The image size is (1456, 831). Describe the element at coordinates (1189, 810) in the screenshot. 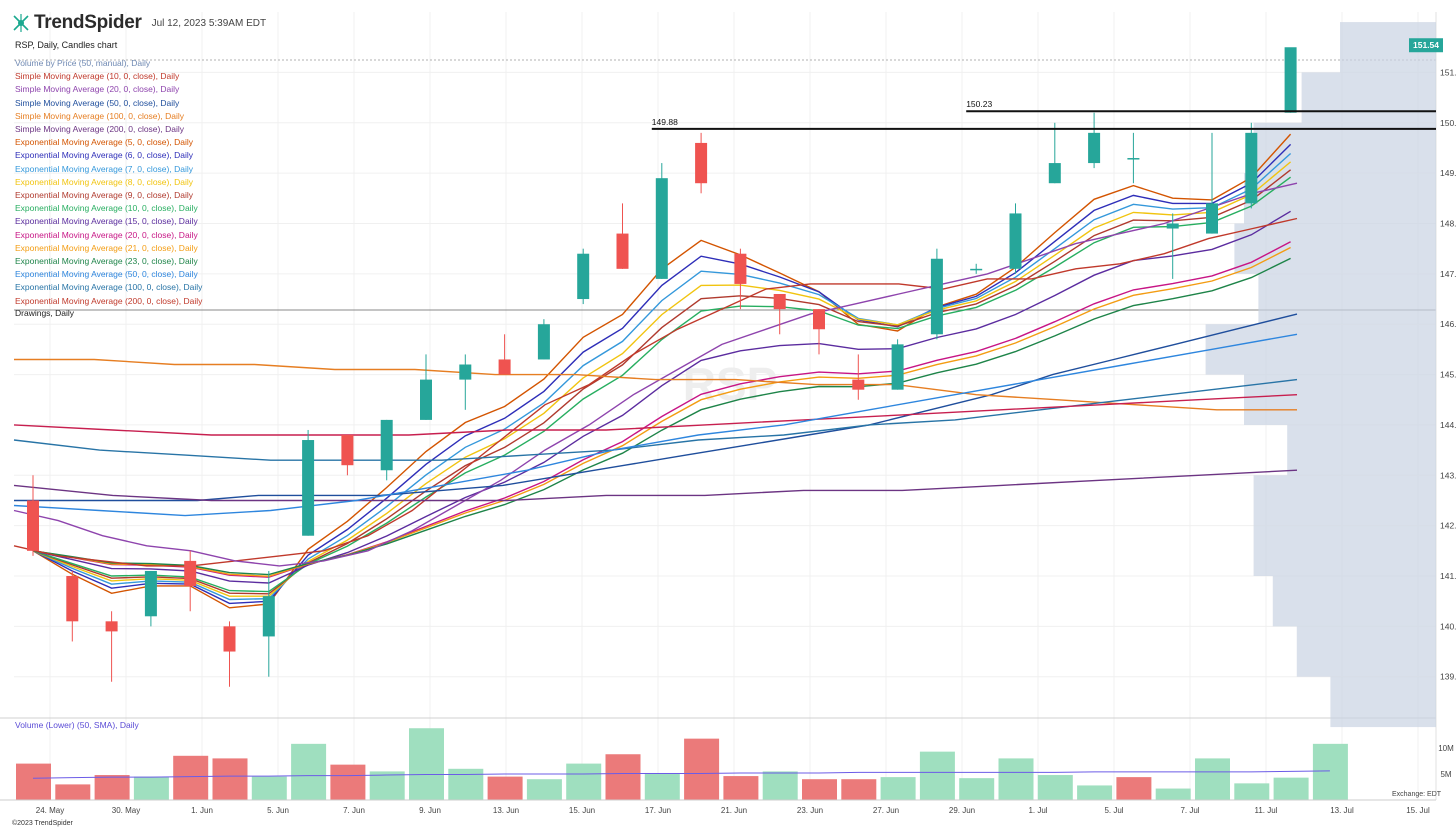

I see `date-tick-label: 7. Jul` at that location.